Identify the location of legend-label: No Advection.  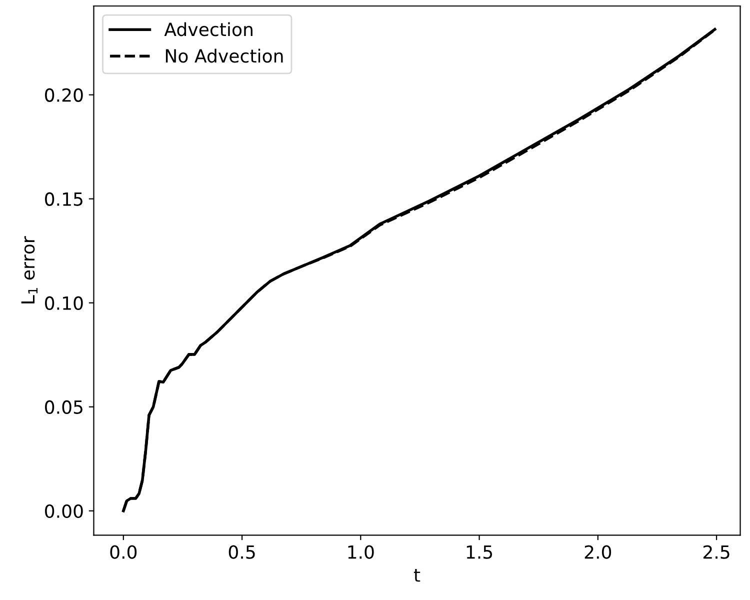
(224, 55).